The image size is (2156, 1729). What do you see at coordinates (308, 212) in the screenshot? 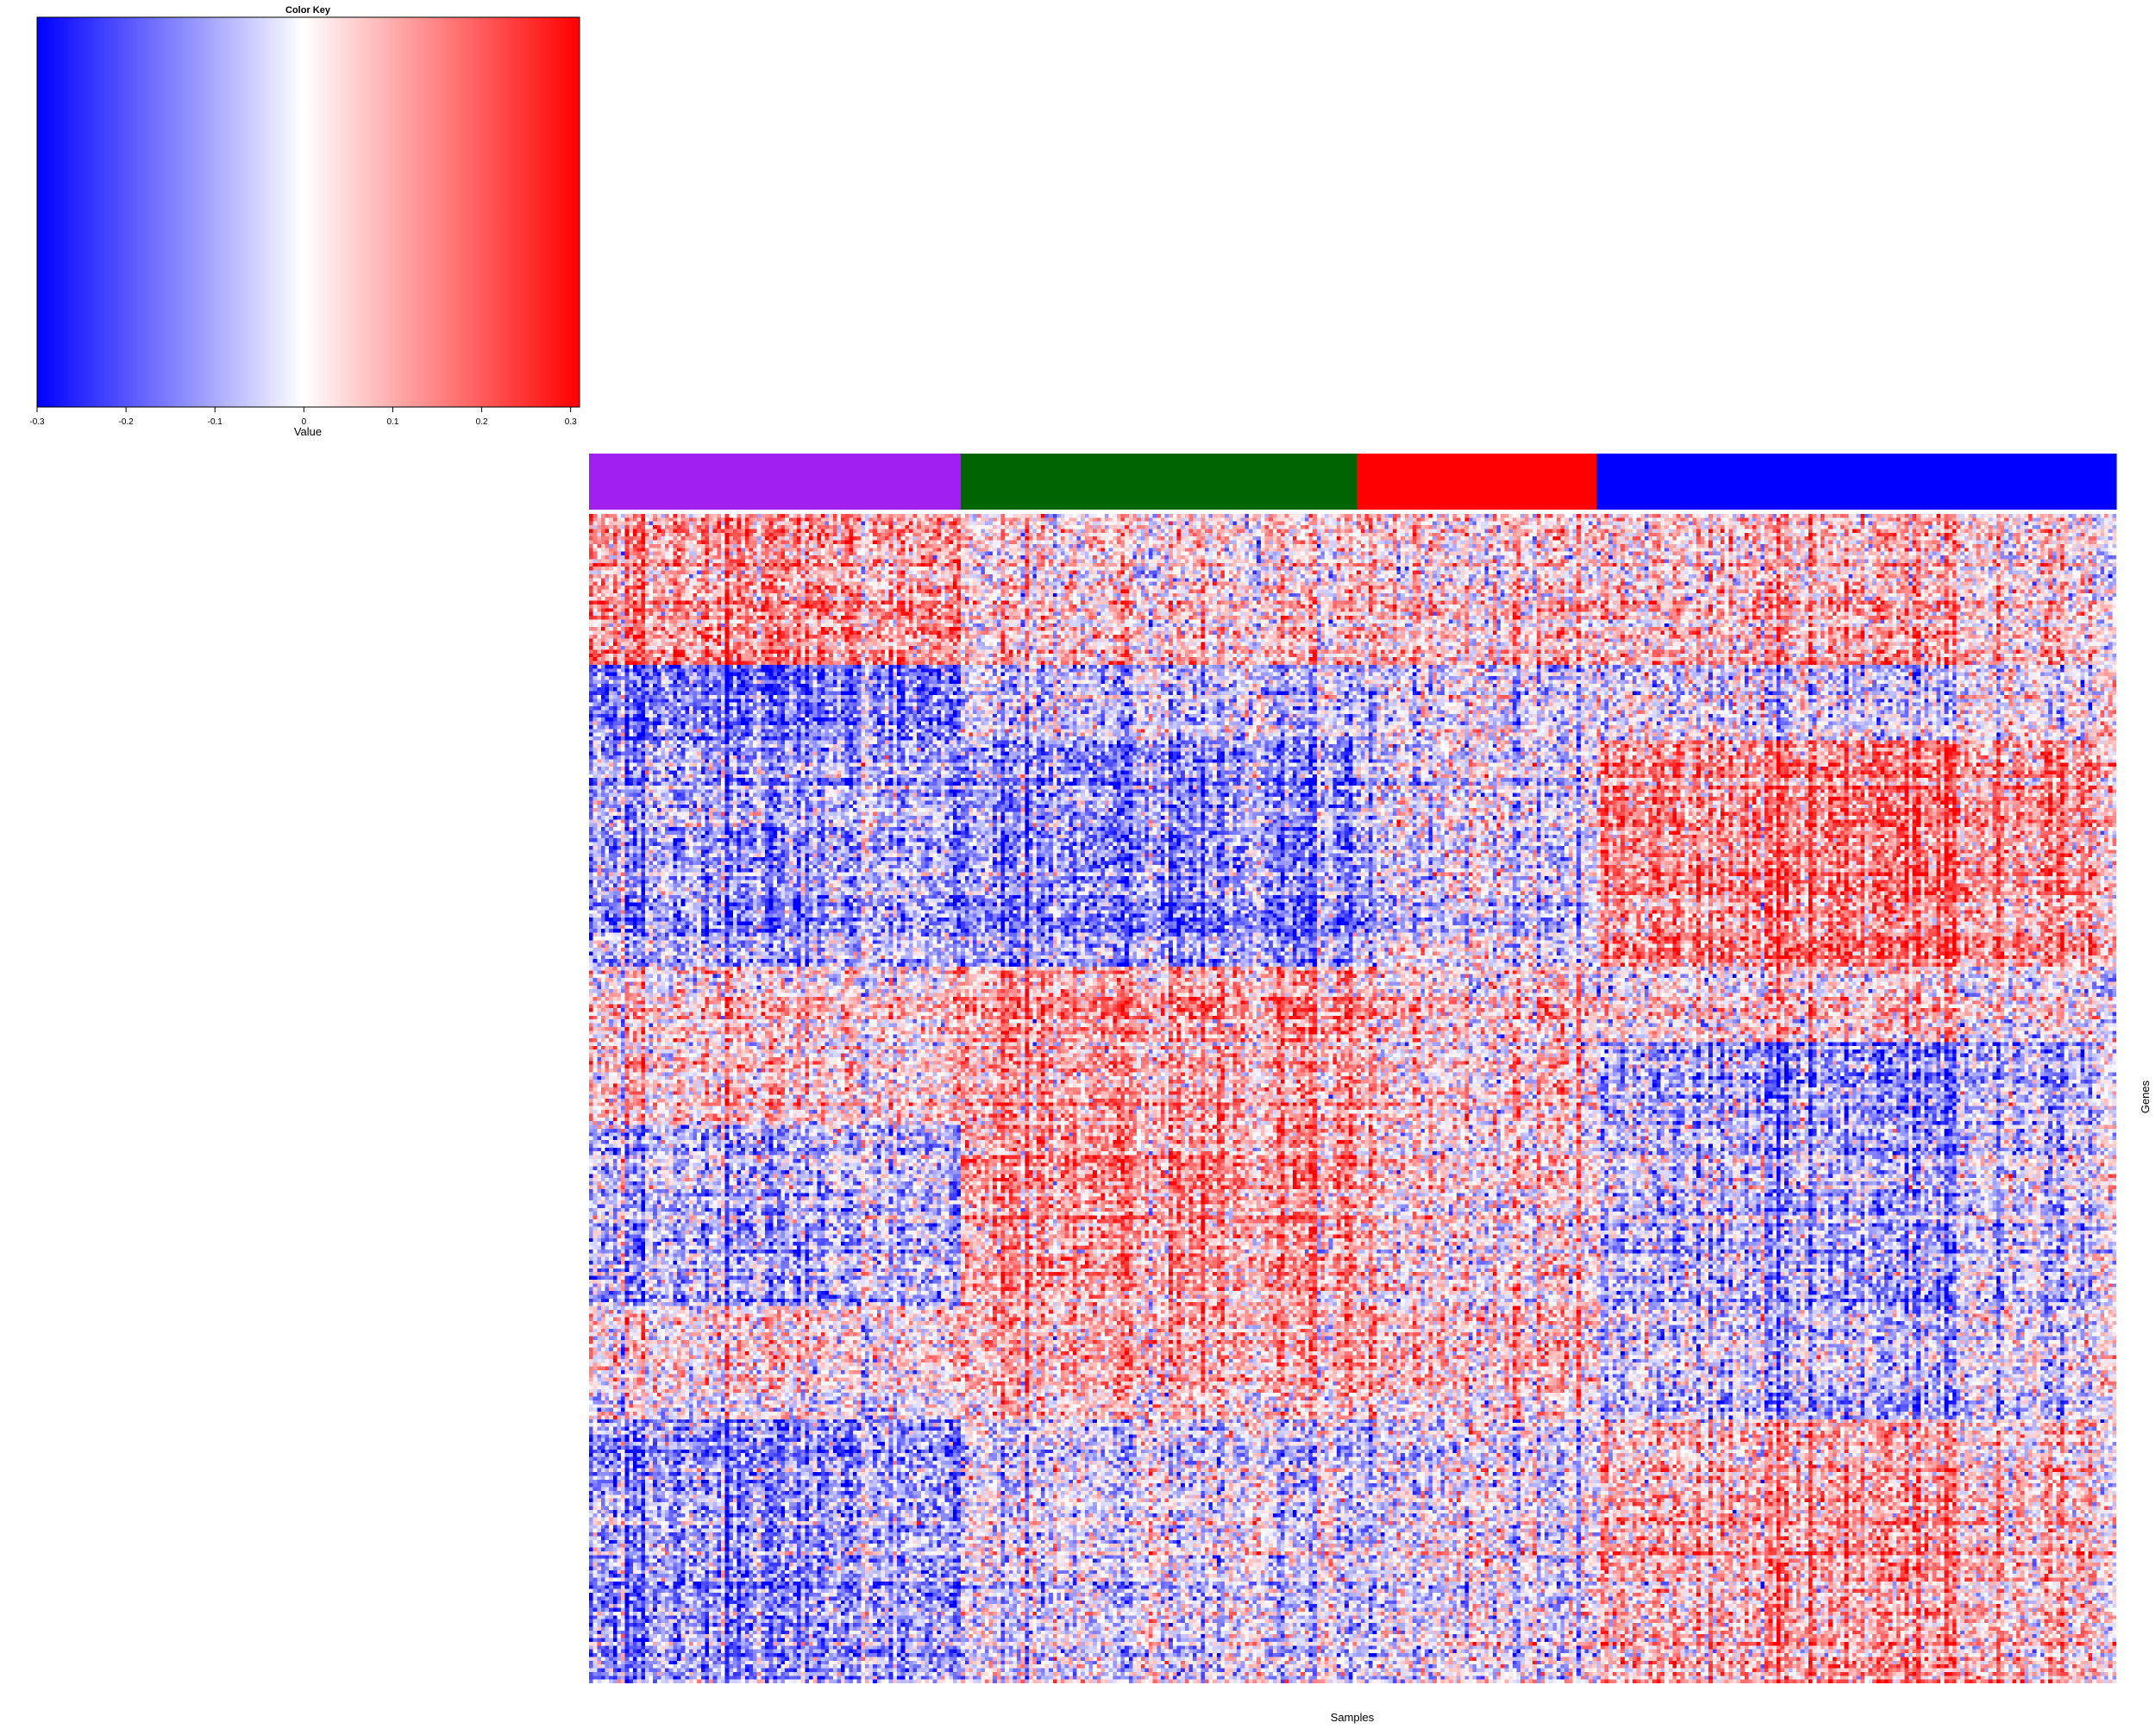
I see `color-key-gradient` at bounding box center [308, 212].